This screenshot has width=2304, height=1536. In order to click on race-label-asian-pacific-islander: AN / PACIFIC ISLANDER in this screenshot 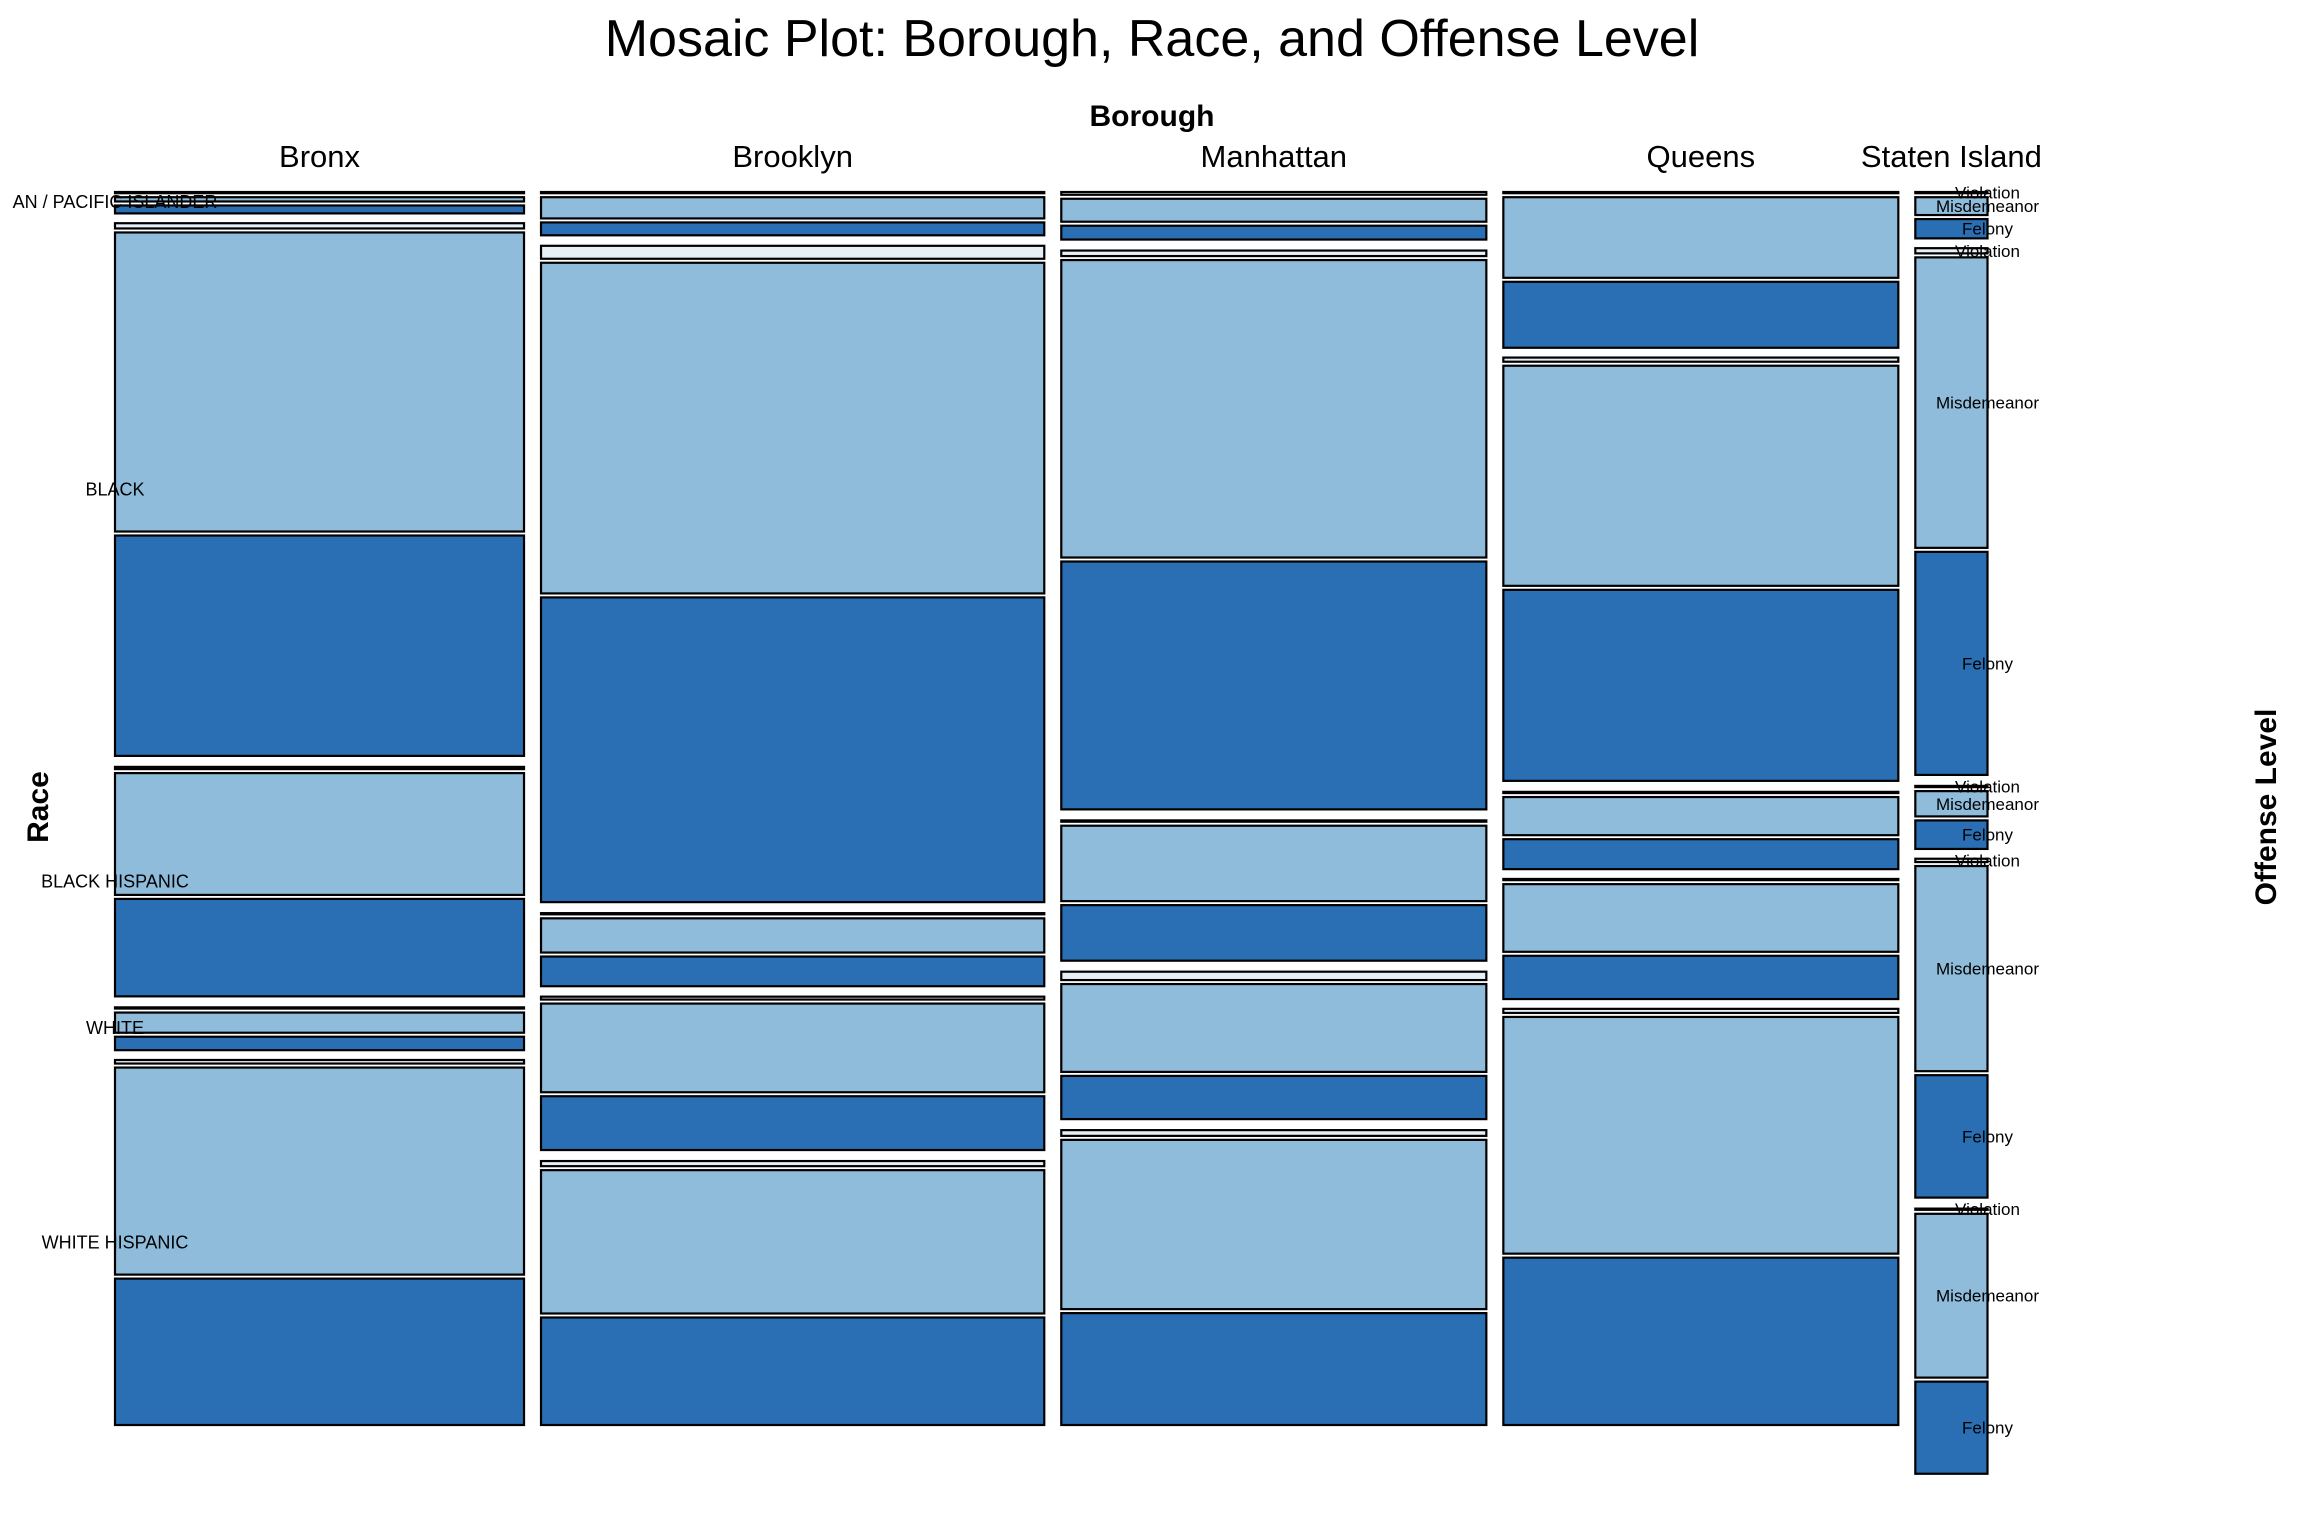, I will do `click(115, 202)`.